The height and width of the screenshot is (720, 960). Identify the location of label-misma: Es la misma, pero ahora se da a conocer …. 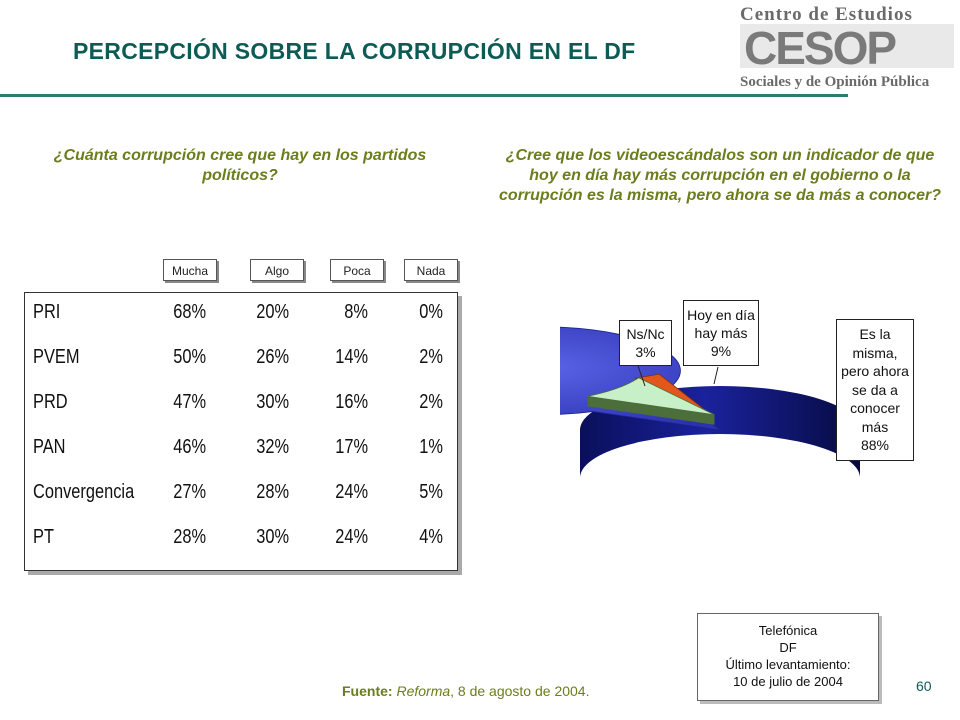
(875, 390).